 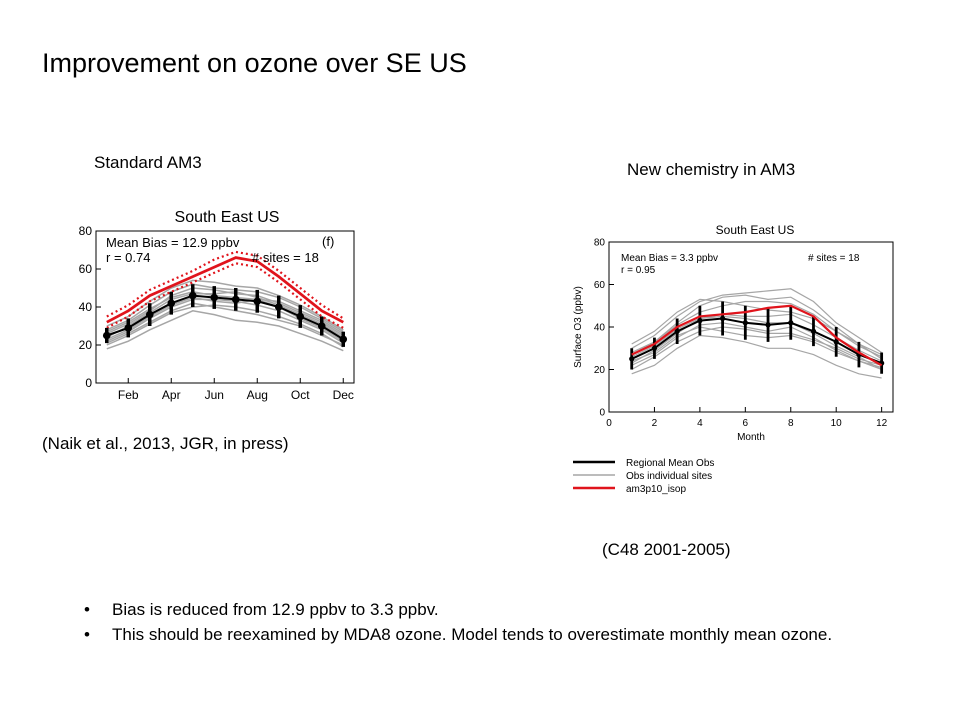 I want to click on left-stat-sites: # sites = 18, so click(x=285, y=257).